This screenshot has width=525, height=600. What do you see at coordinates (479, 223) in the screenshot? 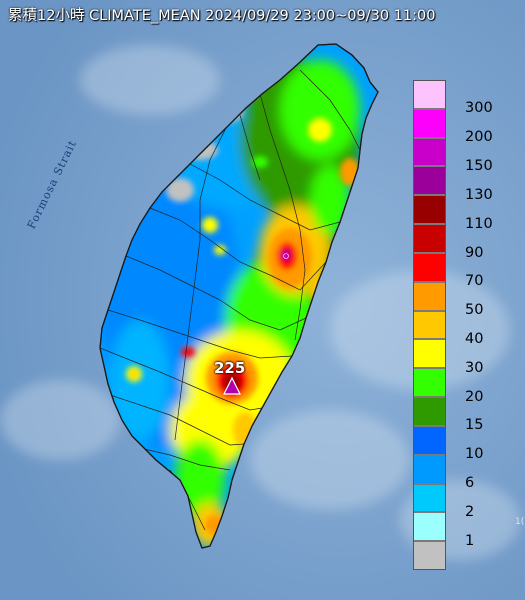
I see `legend-tick-label: 110` at bounding box center [479, 223].